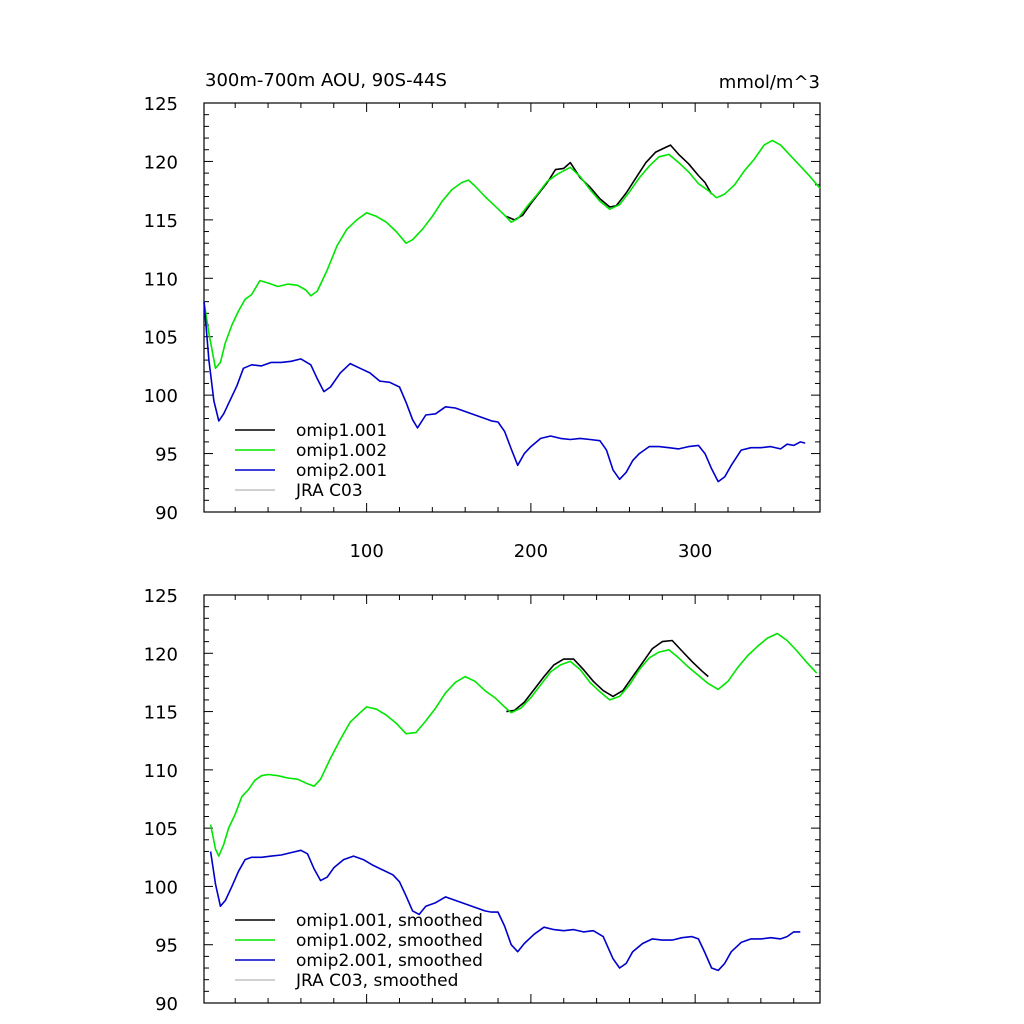 The height and width of the screenshot is (1024, 1024). What do you see at coordinates (695, 551) in the screenshot?
I see `x-tick-label: 300` at bounding box center [695, 551].